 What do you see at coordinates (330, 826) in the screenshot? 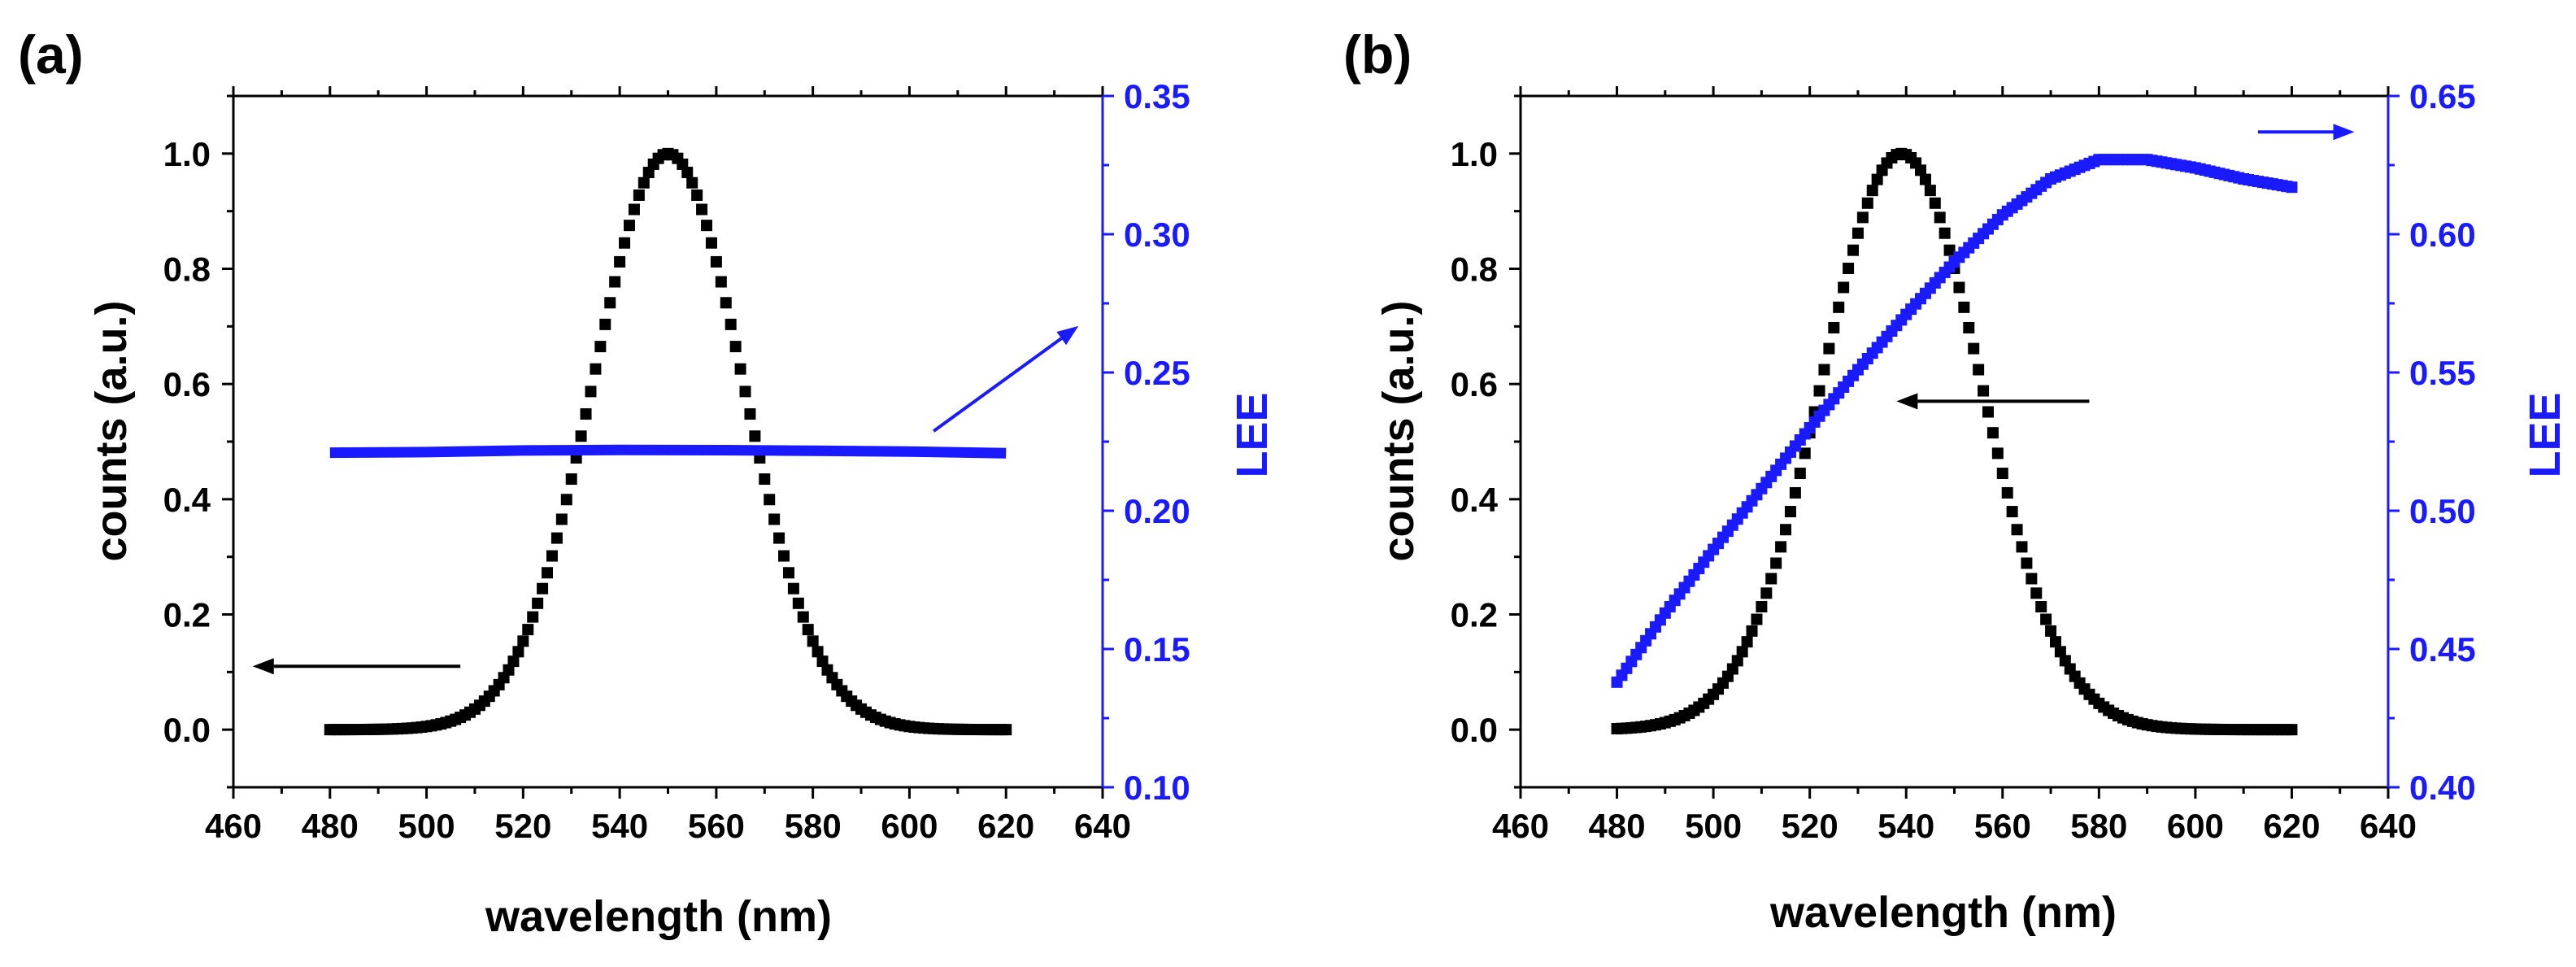
I see `x-tick-label: 480` at bounding box center [330, 826].